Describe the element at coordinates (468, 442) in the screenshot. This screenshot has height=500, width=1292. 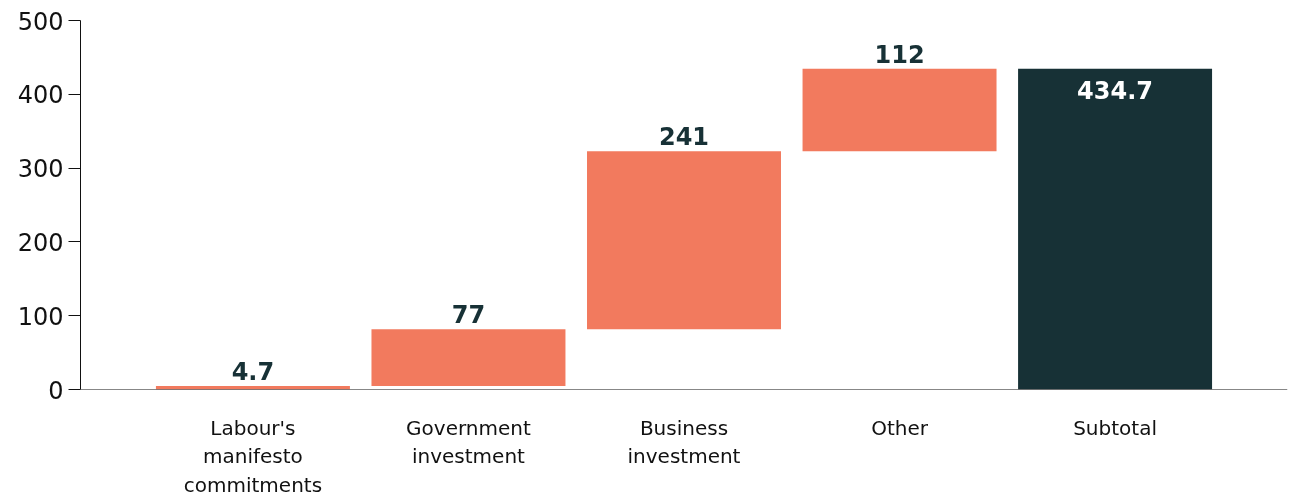
I see `x-tick-label: Government investment` at that location.